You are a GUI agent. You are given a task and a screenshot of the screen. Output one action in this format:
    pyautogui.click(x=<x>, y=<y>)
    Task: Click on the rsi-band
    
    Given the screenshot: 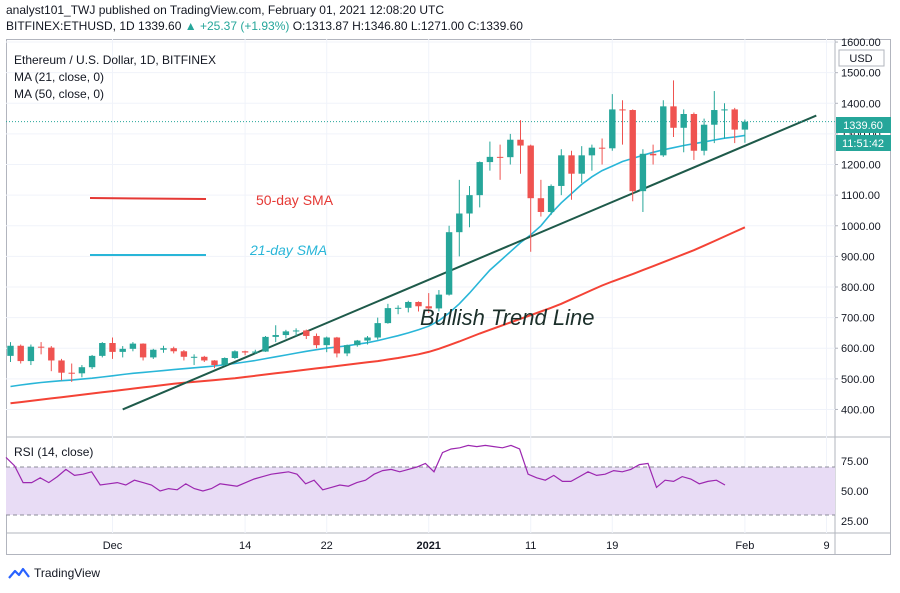 What is the action you would take?
    pyautogui.click(x=420, y=491)
    